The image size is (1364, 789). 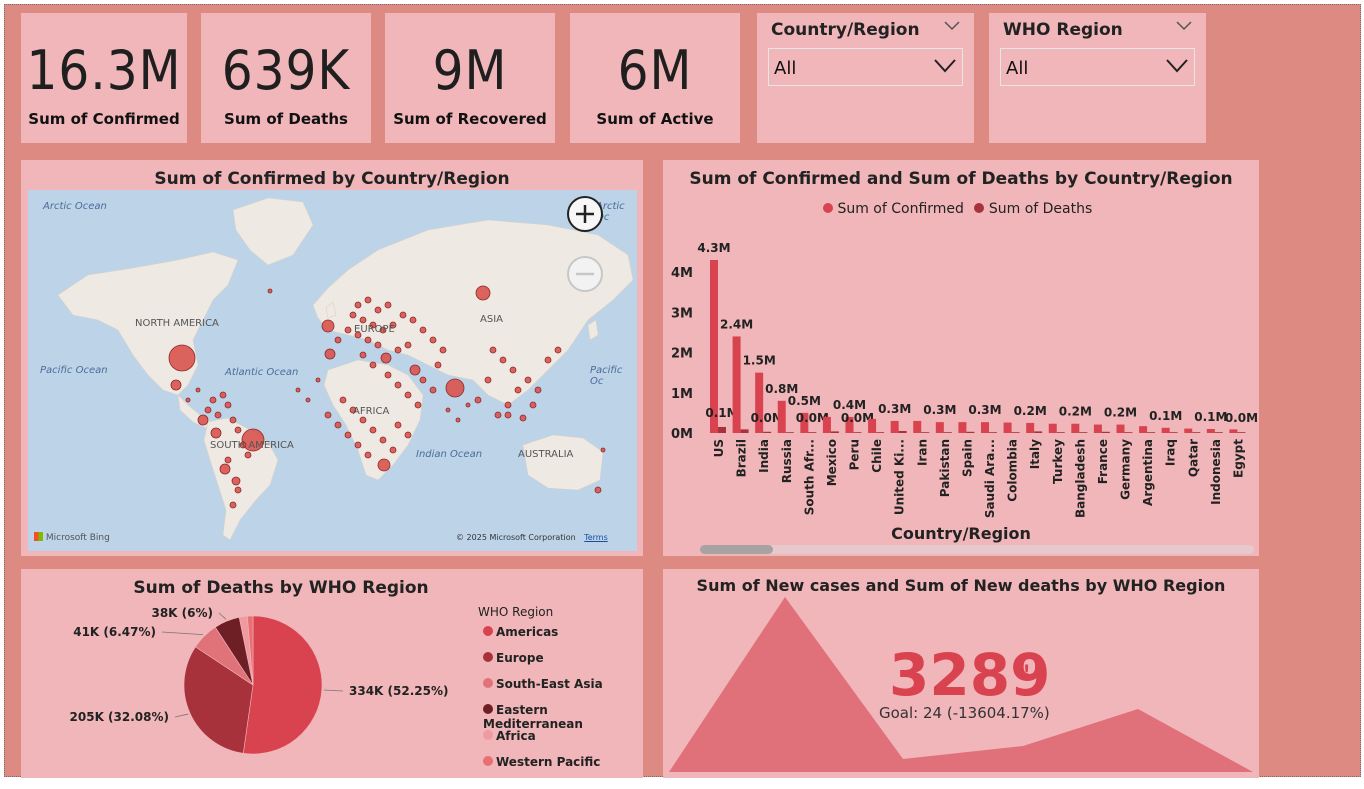 I want to click on ocean-label-arctic-right: Arctic Oc, so click(x=610, y=212).